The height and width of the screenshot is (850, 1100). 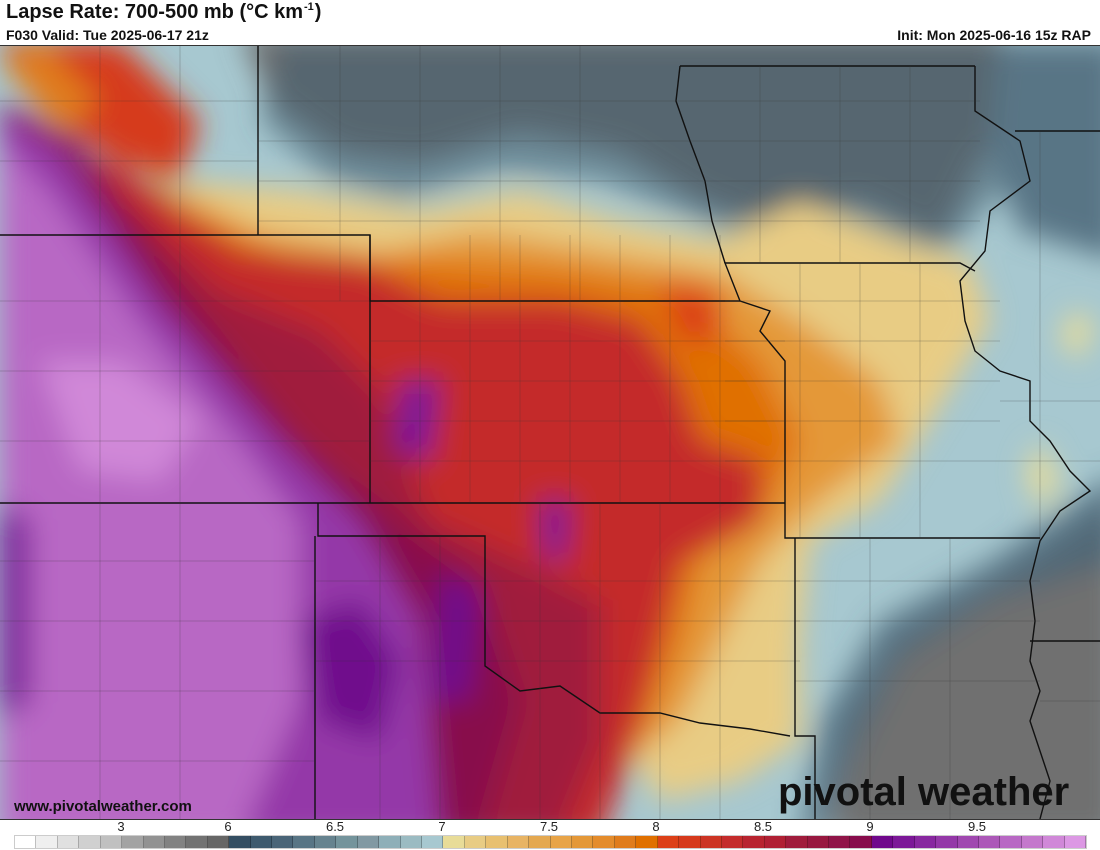 What do you see at coordinates (763, 826) in the screenshot?
I see `colorbar-label: 8.5` at bounding box center [763, 826].